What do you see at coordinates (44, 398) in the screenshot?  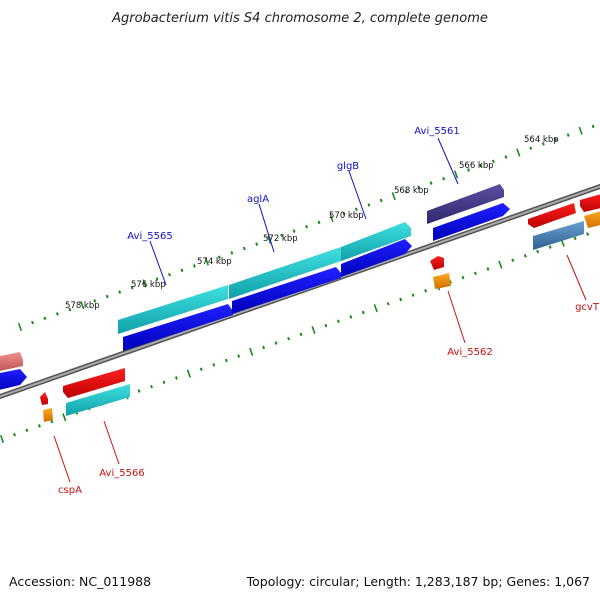 I see `cds-cspa` at bounding box center [44, 398].